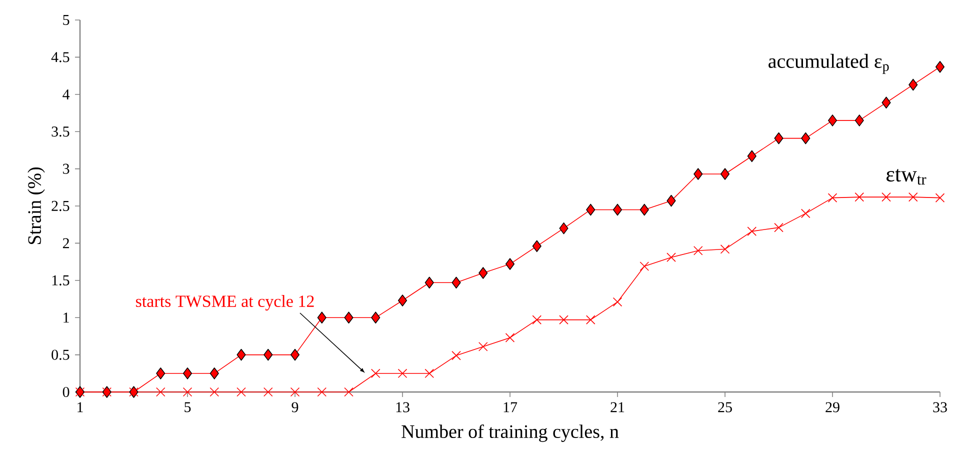 The height and width of the screenshot is (469, 953). I want to click on y-tick-label: 1.5, so click(61, 280).